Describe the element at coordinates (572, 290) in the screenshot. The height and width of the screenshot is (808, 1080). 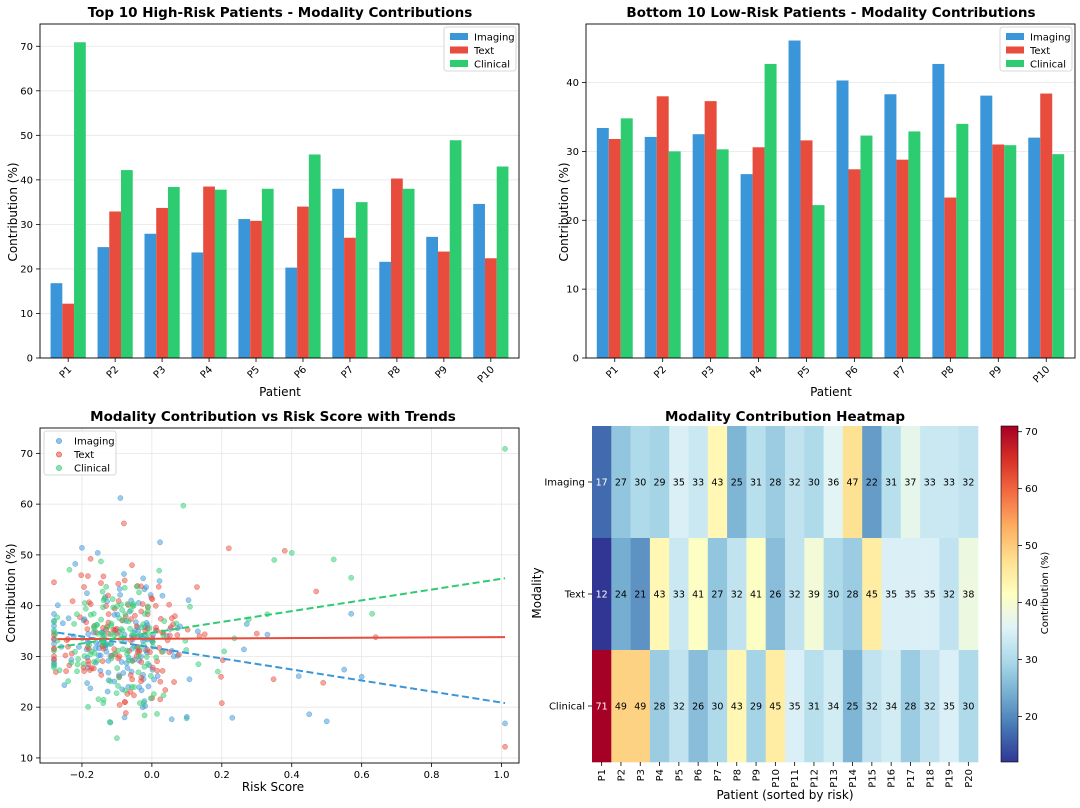
I see `y-tick-label: 10` at that location.